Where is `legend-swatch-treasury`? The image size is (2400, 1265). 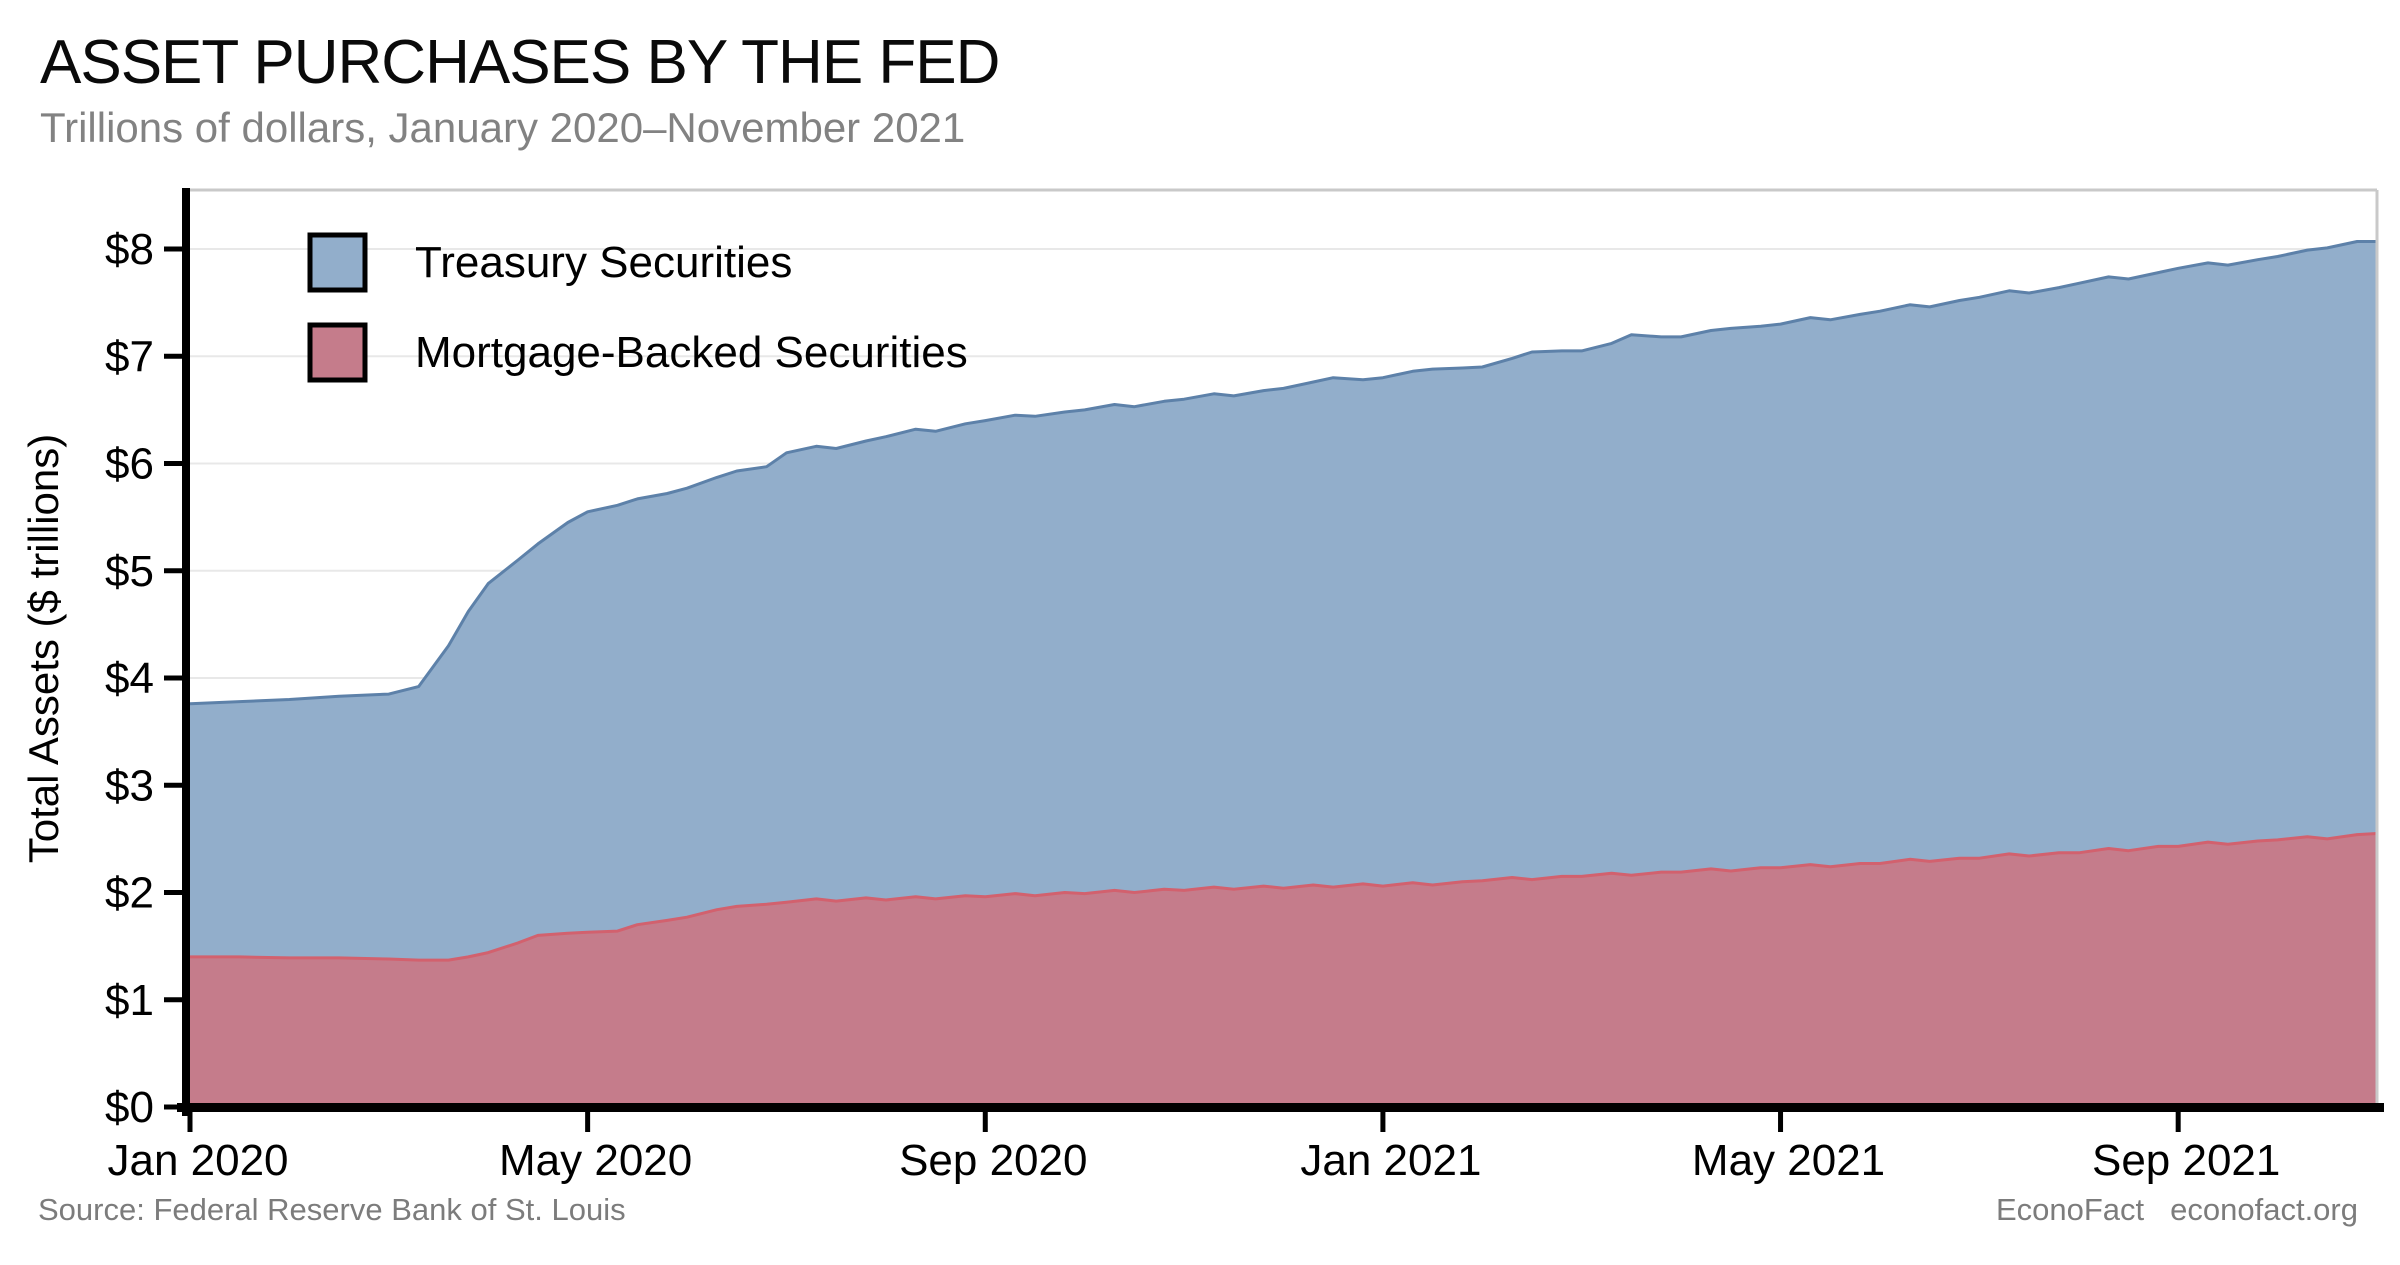
legend-swatch-treasury is located at coordinates (337, 262).